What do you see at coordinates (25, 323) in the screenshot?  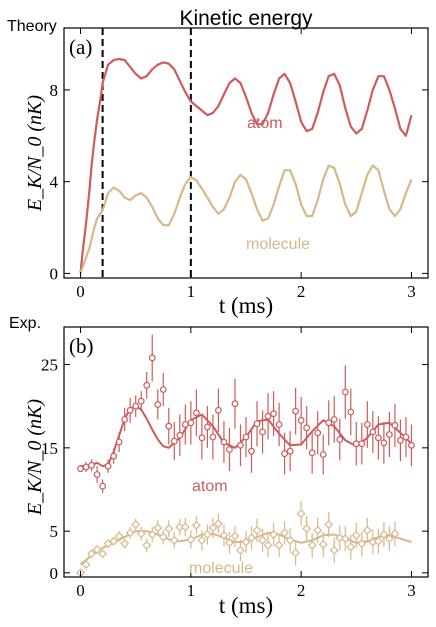 I see `panel-b-corner-label: Exp.` at bounding box center [25, 323].